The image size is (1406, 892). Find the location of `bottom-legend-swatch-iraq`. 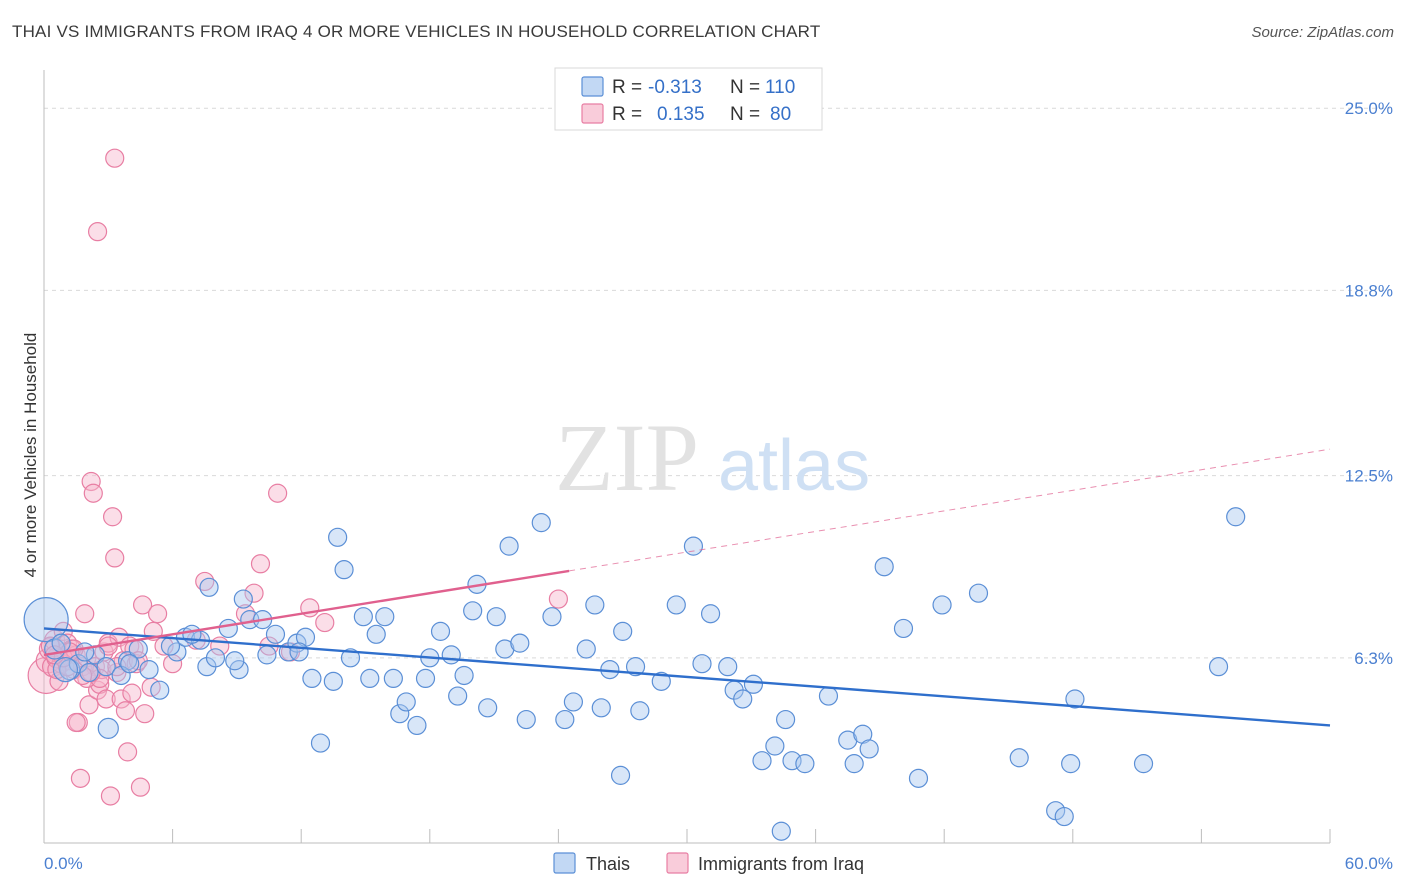

bottom-legend-swatch-iraq is located at coordinates (677, 863).